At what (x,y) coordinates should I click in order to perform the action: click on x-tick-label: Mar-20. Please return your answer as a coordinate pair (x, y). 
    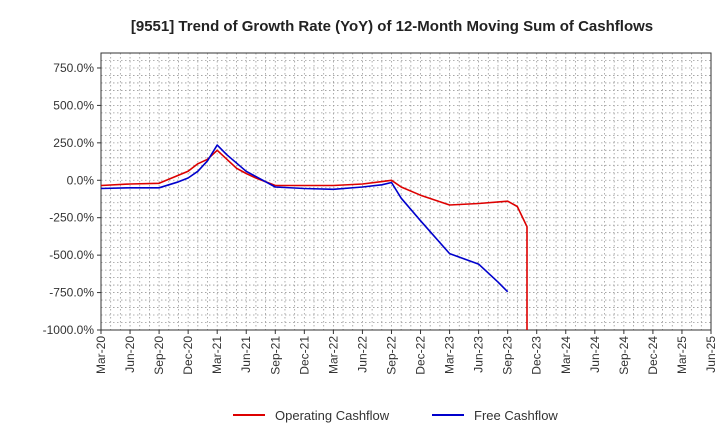
    Looking at the image, I should click on (101, 355).